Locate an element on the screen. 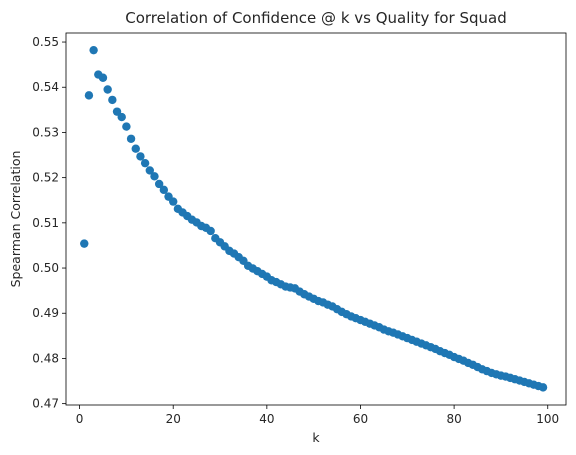  x-axis-ticks: 0 20 40 60 80 100 is located at coordinates (317, 415).